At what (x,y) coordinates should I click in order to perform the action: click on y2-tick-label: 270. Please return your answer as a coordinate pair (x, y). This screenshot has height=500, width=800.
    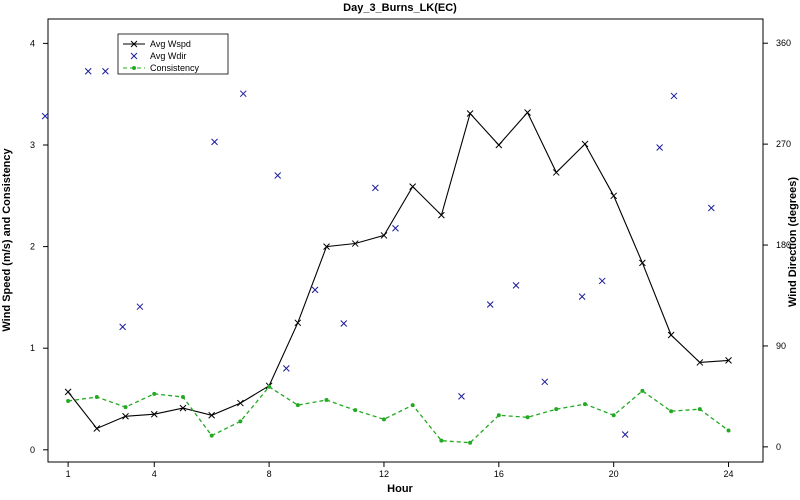
    Looking at the image, I should click on (783, 144).